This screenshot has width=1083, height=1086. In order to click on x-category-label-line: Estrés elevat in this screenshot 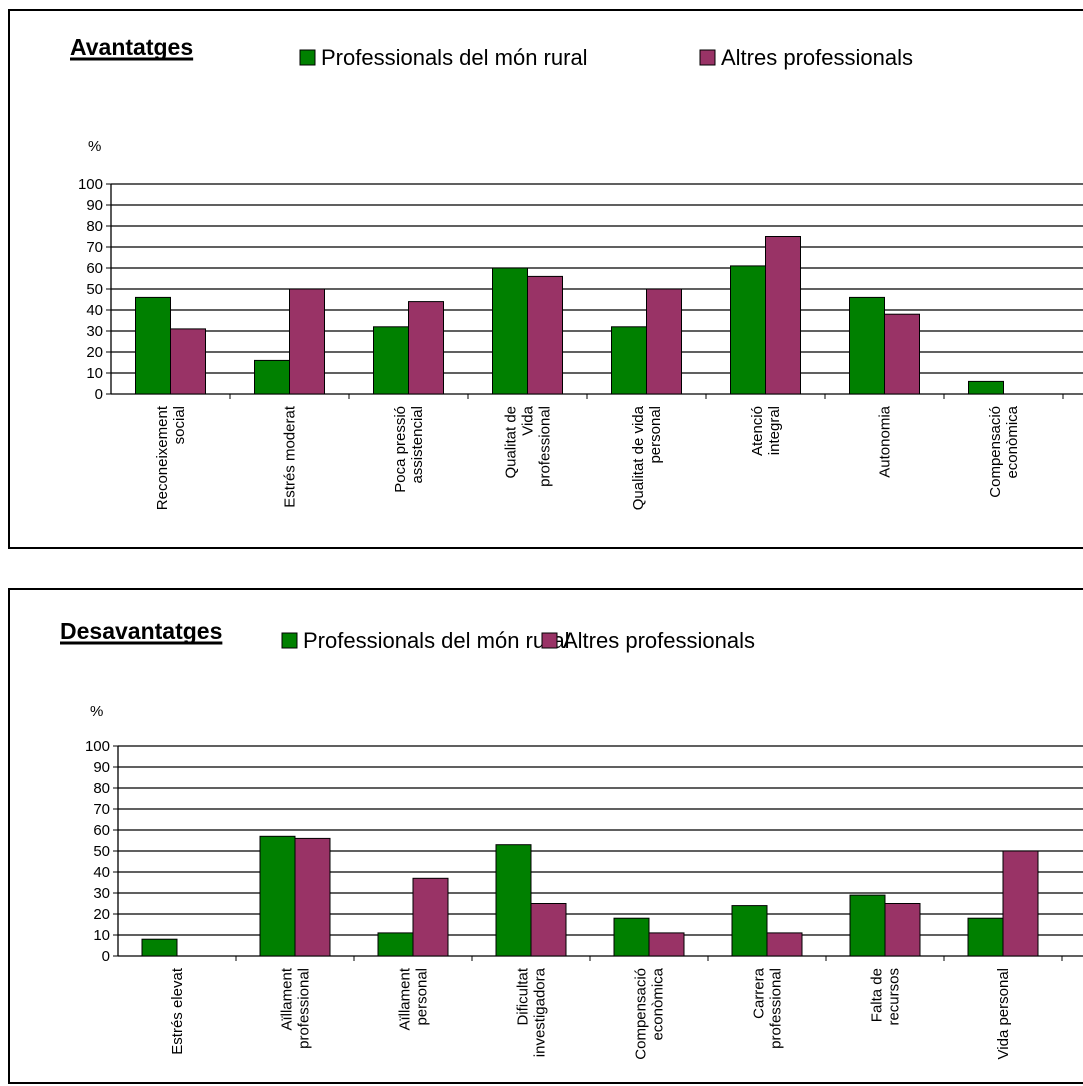, I will do `click(177, 1011)`.